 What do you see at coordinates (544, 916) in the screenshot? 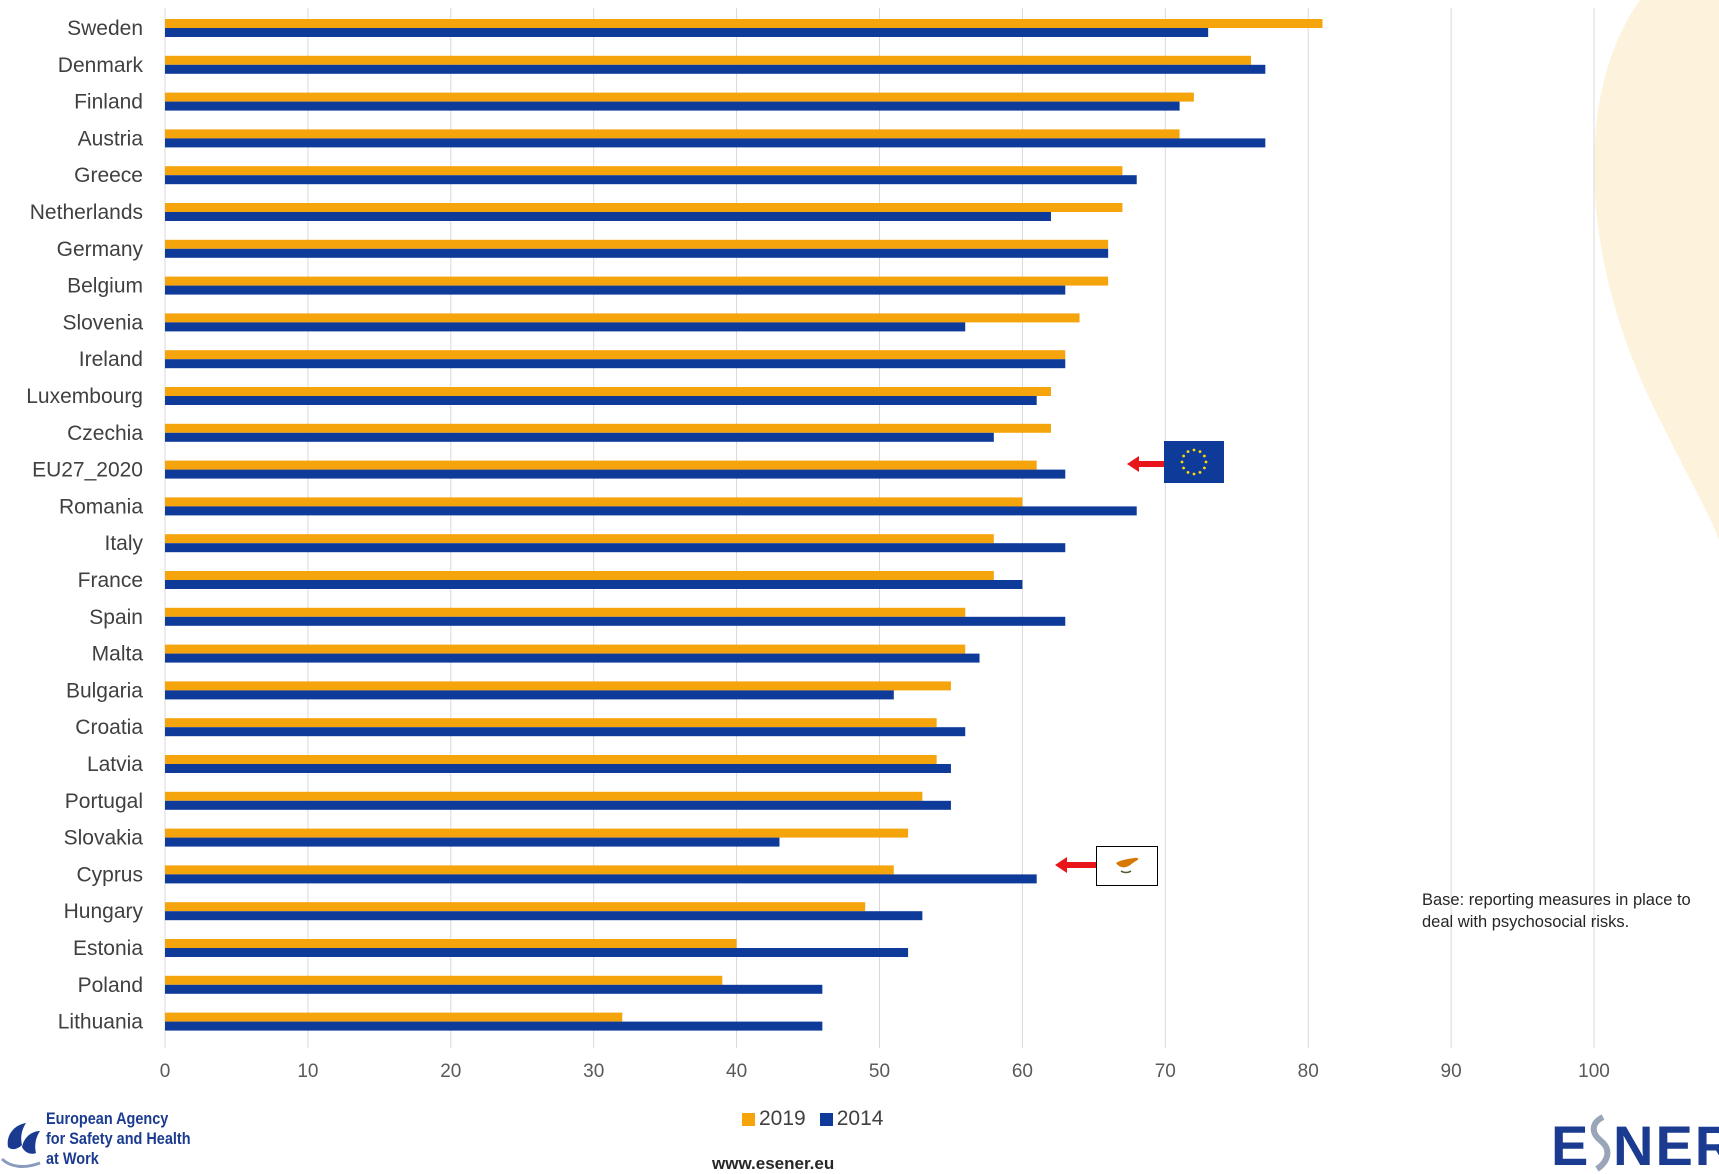
I see `bar-2014-hungary` at bounding box center [544, 916].